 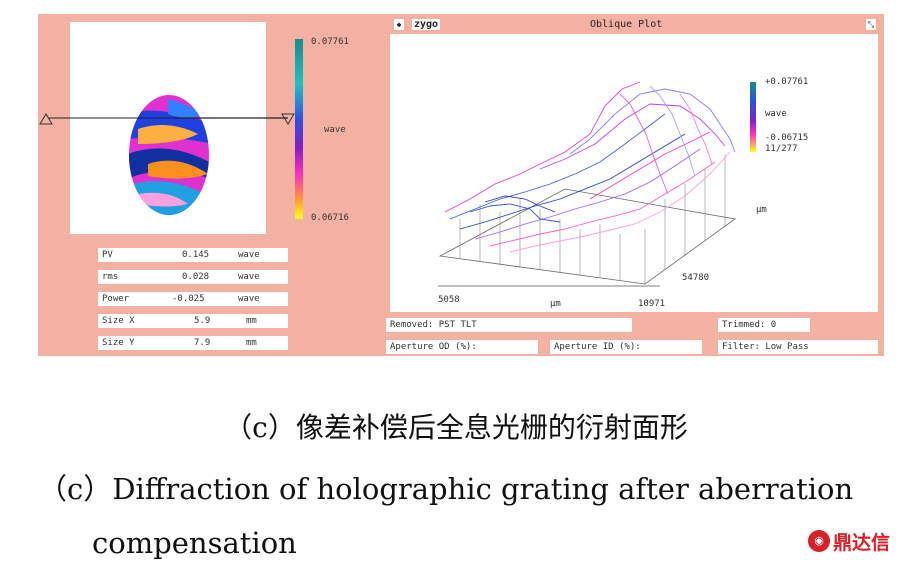 I want to click on plot-scale-unit: wave, so click(x=776, y=114).